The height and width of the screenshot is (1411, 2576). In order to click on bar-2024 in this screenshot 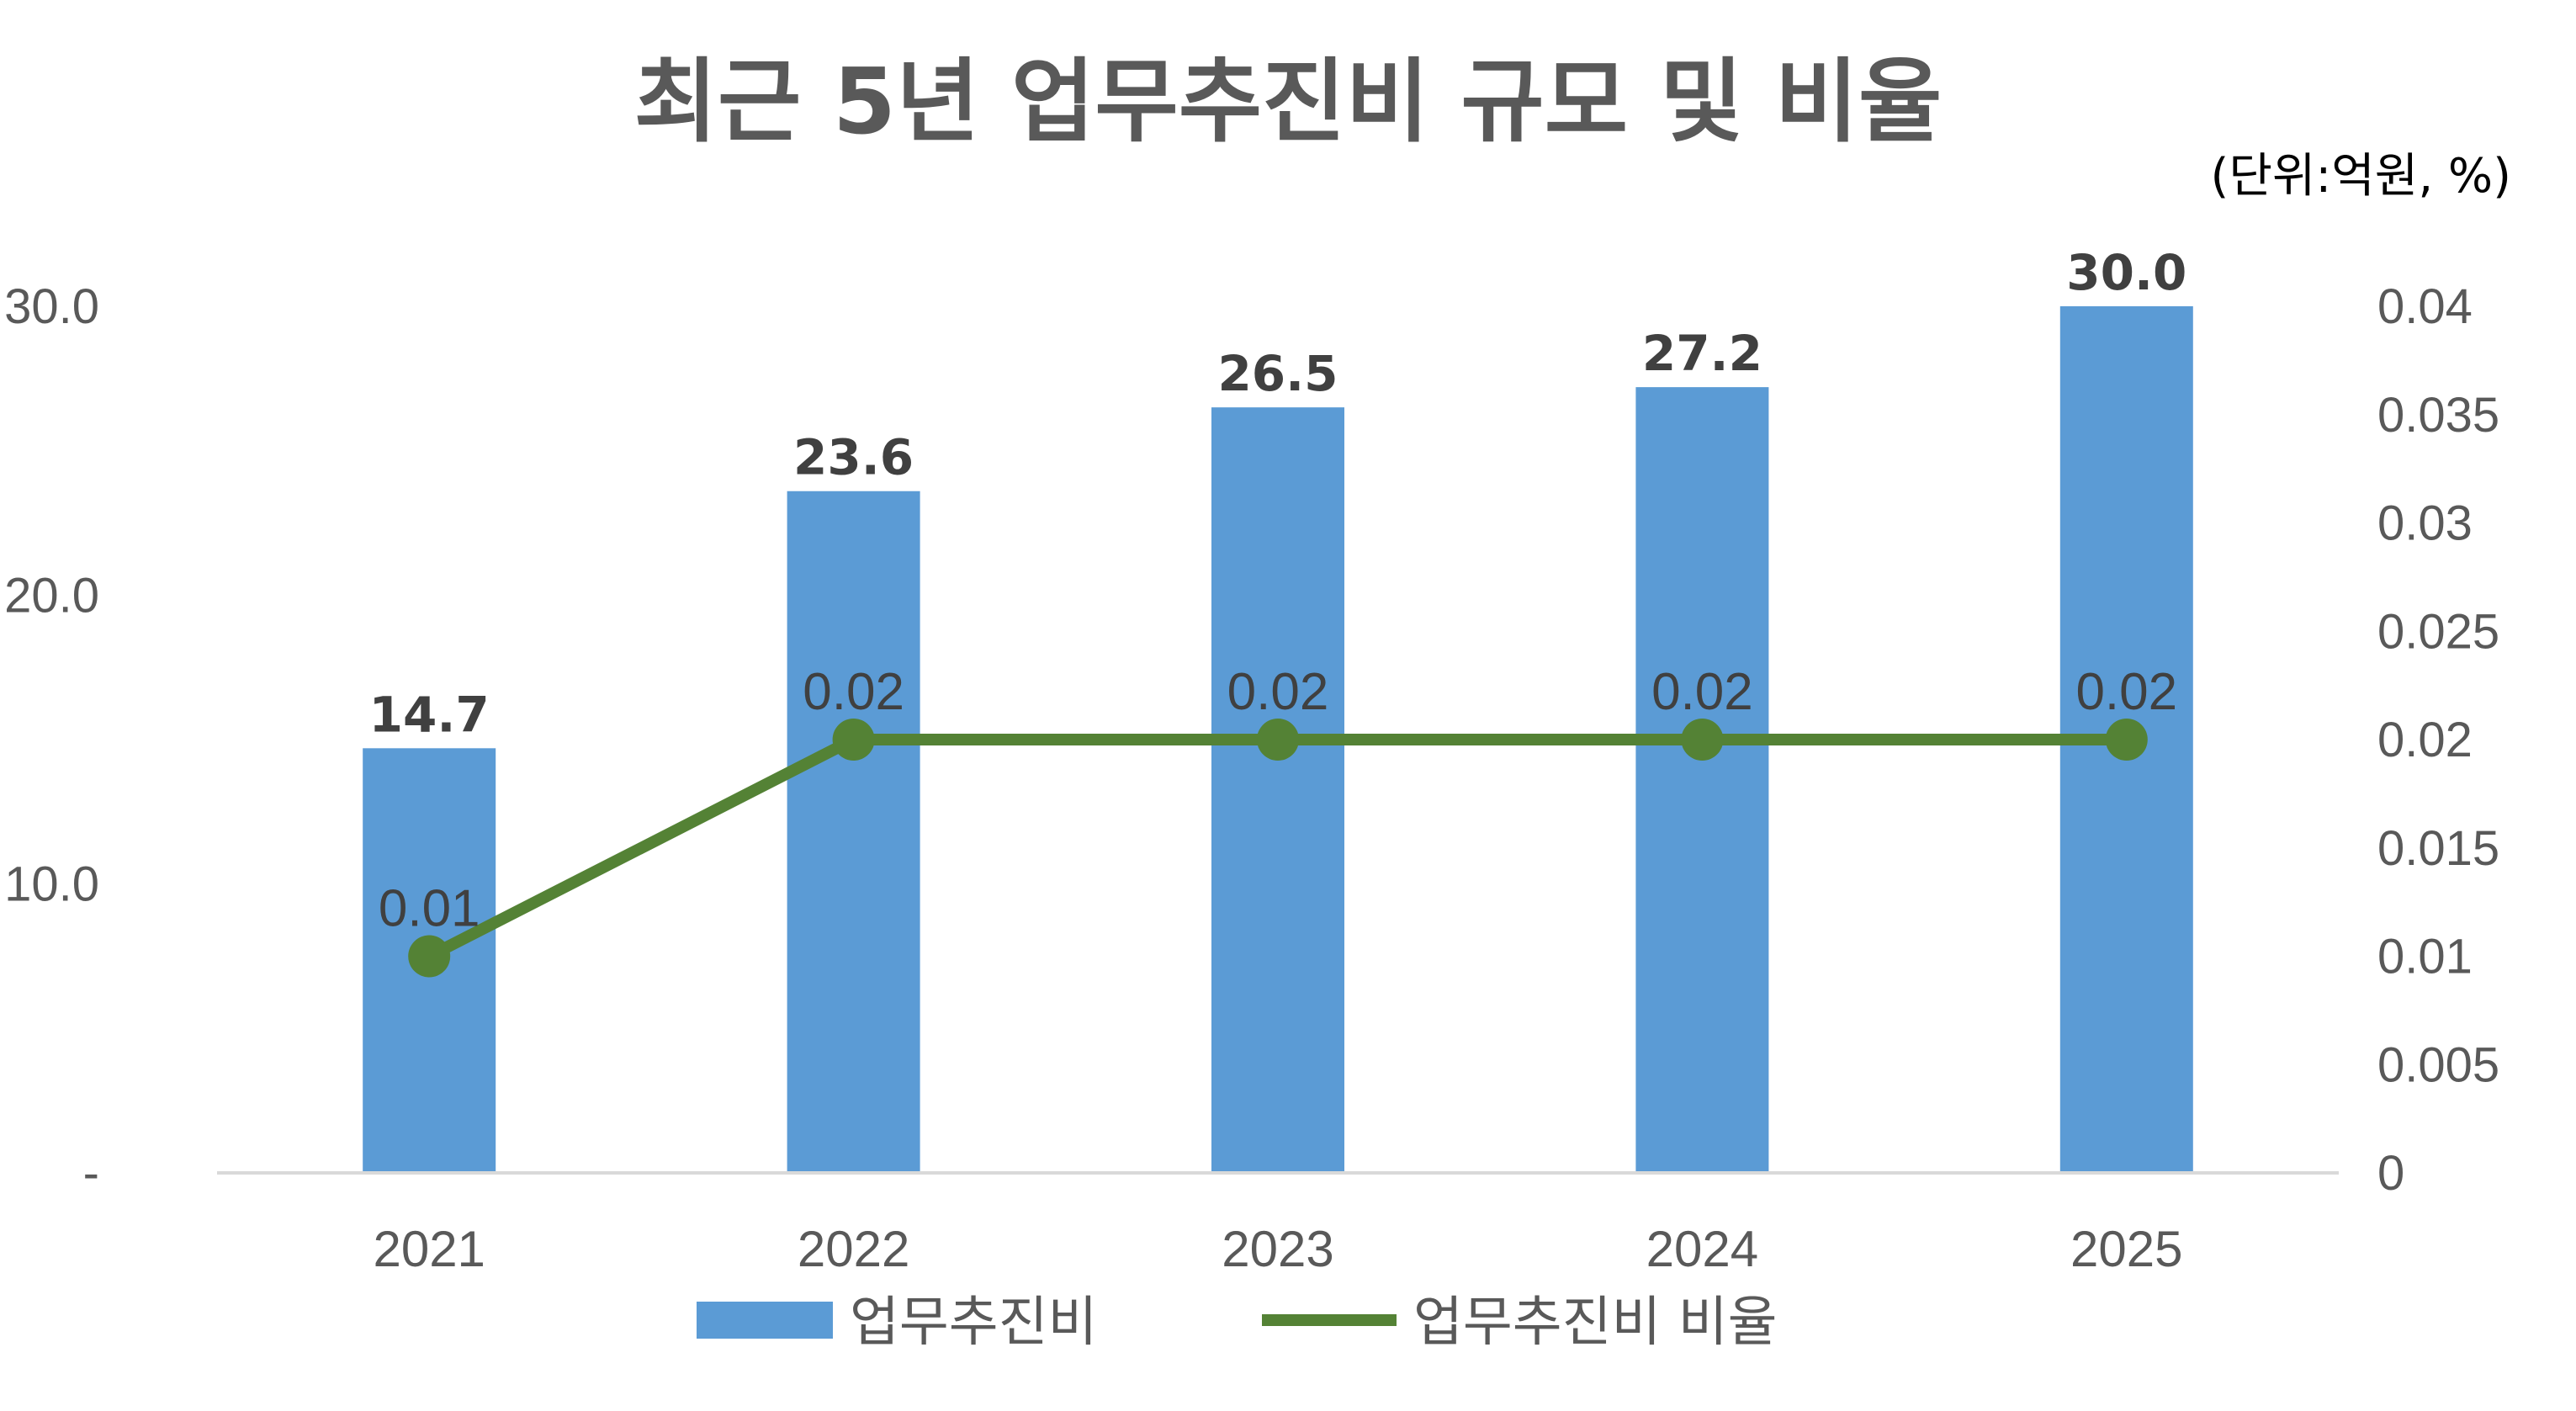, I will do `click(1702, 780)`.